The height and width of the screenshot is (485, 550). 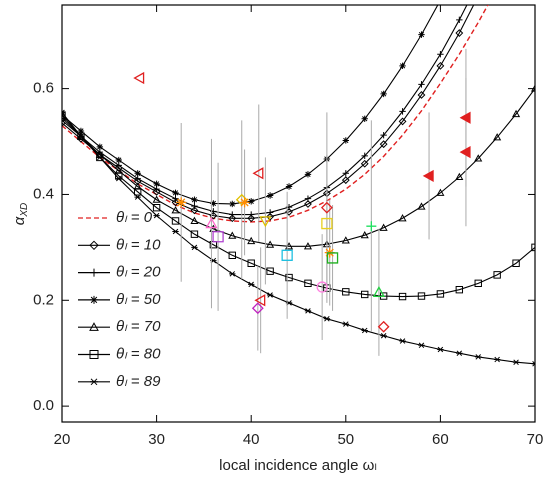 I want to click on legend-label: θₗ = 10, so click(x=138, y=244).